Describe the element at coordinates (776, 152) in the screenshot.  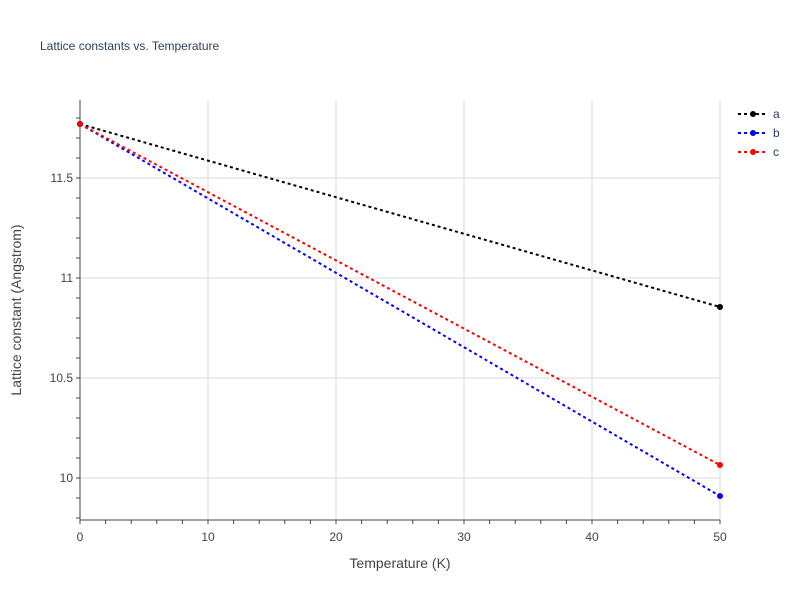
I see `legend-label: c` at that location.